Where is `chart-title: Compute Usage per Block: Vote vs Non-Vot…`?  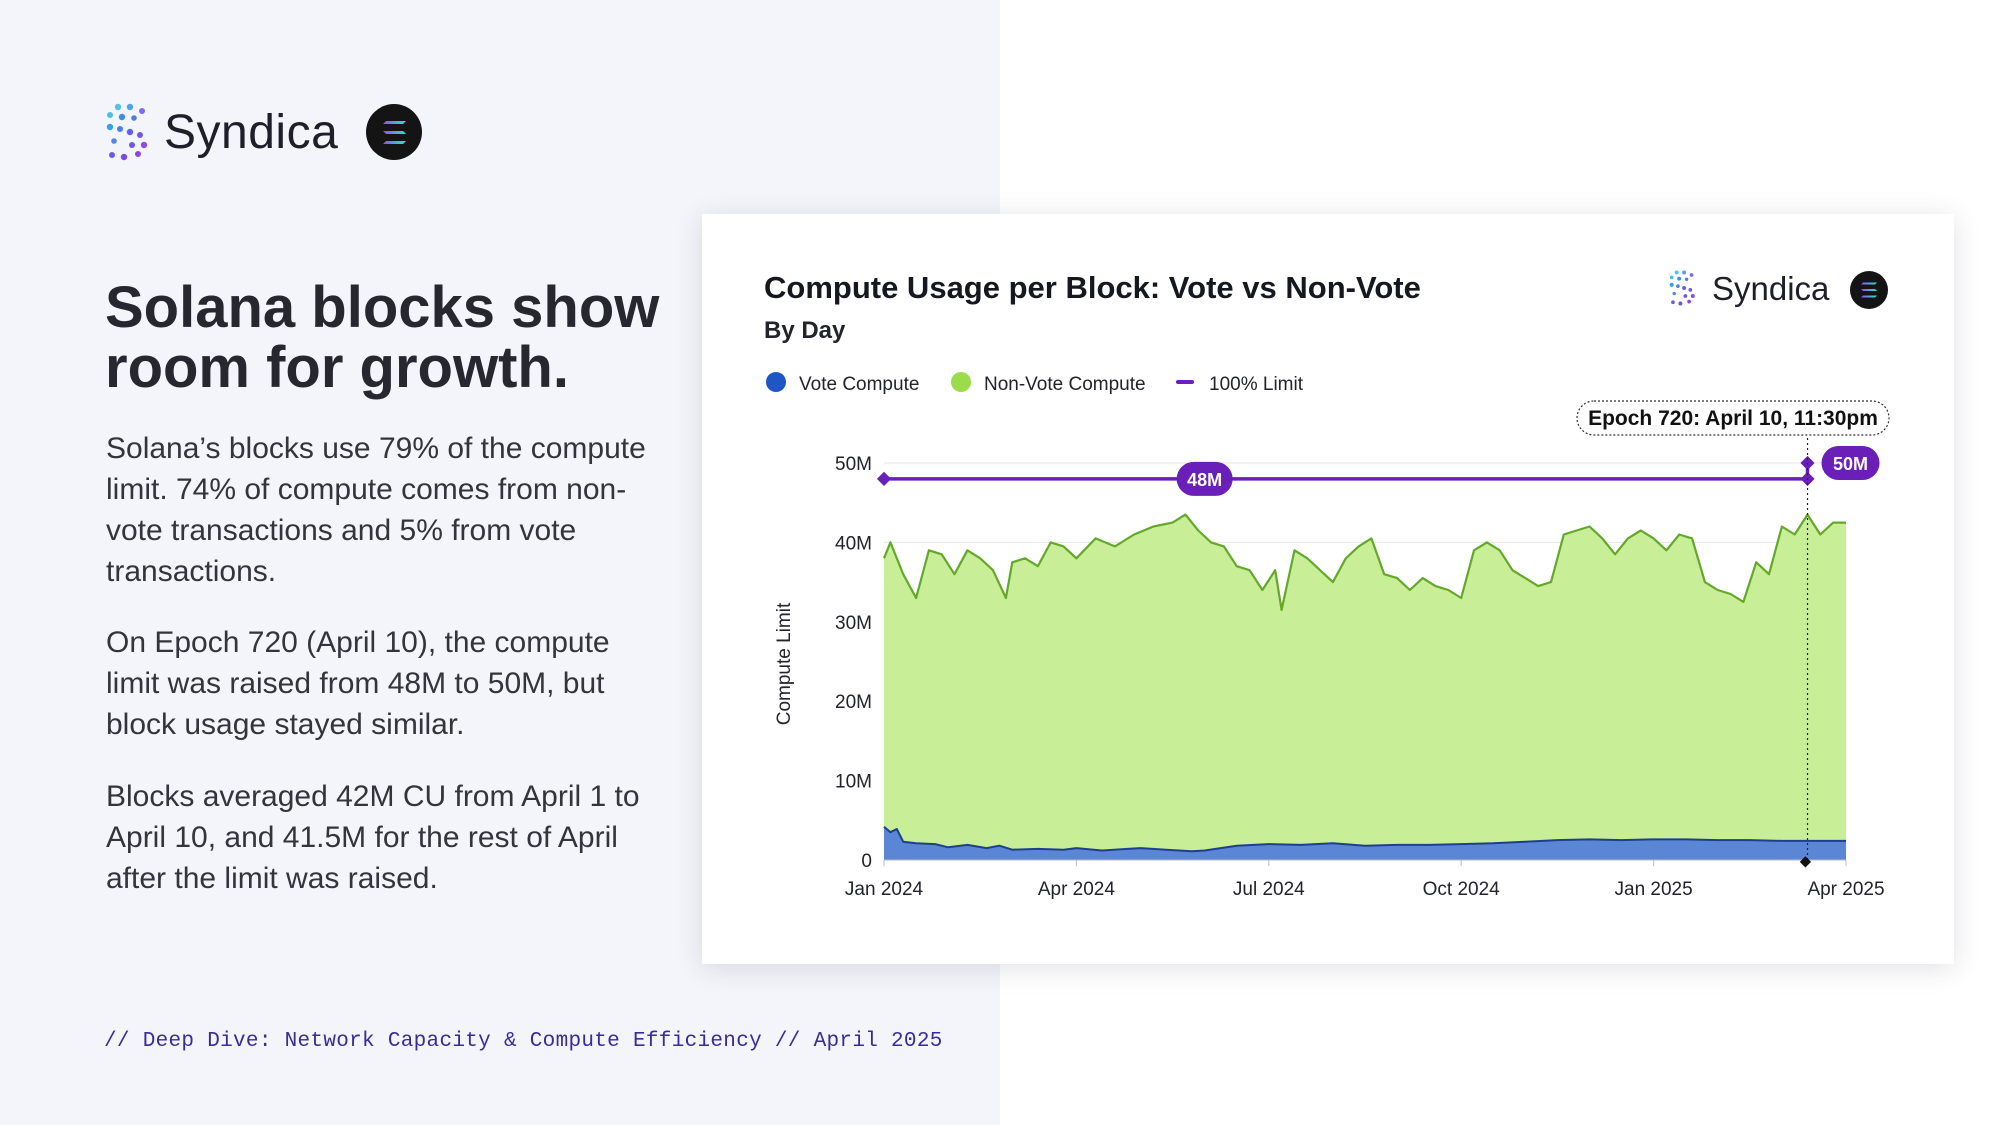
chart-title: Compute Usage per Block: Vote vs Non-Vot… is located at coordinates (1092, 287).